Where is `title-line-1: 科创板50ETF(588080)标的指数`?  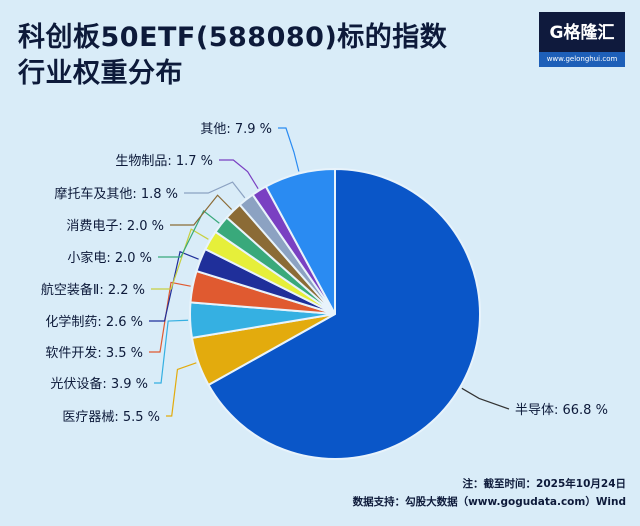 title-line-1: 科创板50ETF(588080)标的指数 is located at coordinates (233, 37).